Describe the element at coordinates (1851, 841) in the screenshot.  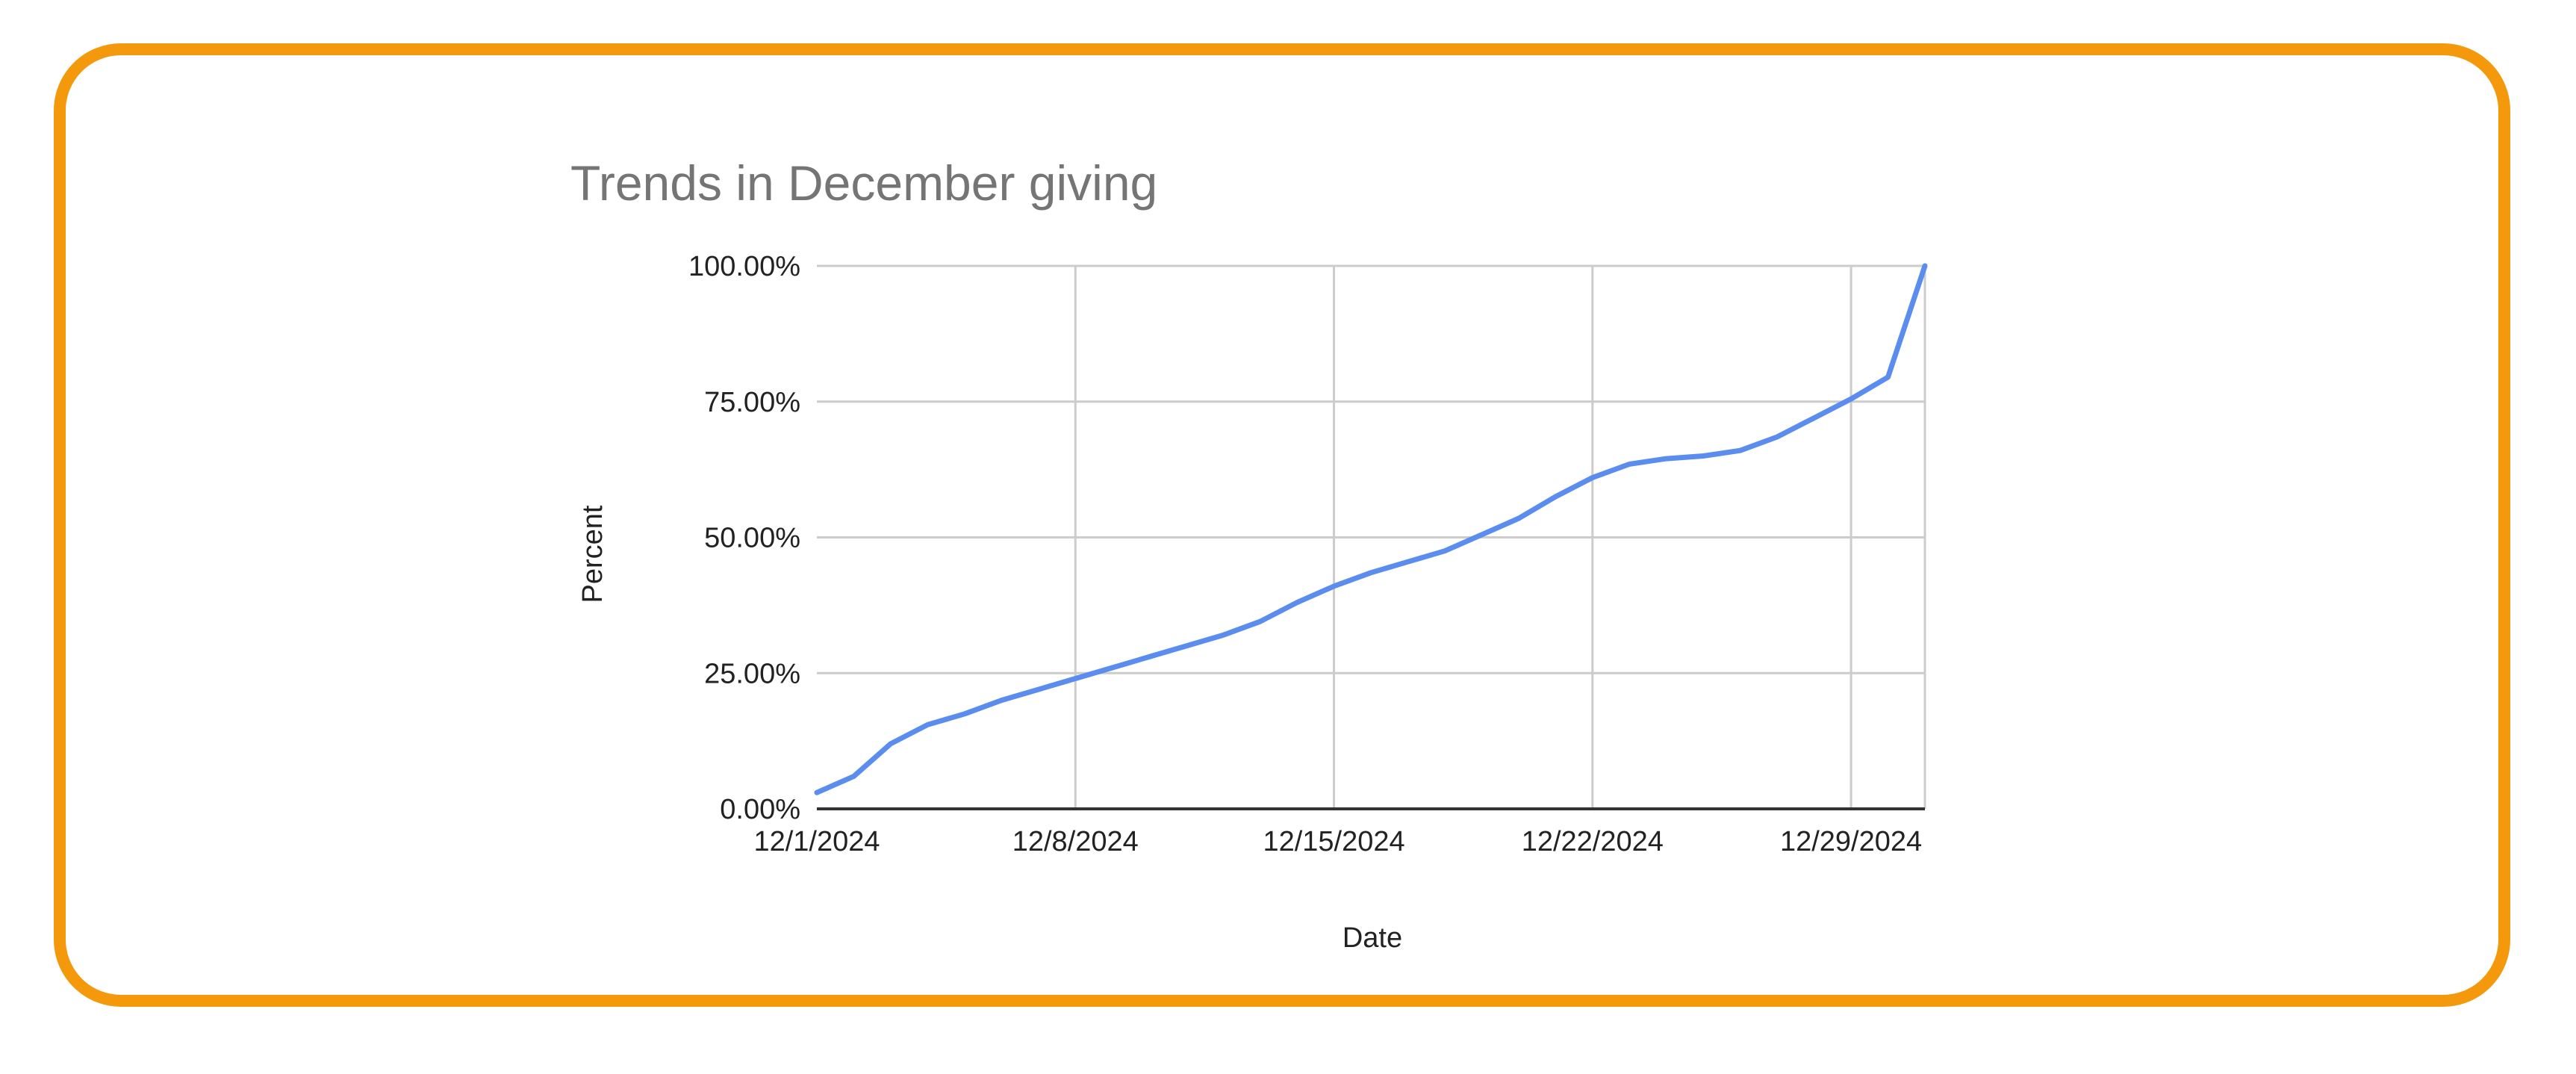
I see `x-tick-label: 12/29/2024` at that location.